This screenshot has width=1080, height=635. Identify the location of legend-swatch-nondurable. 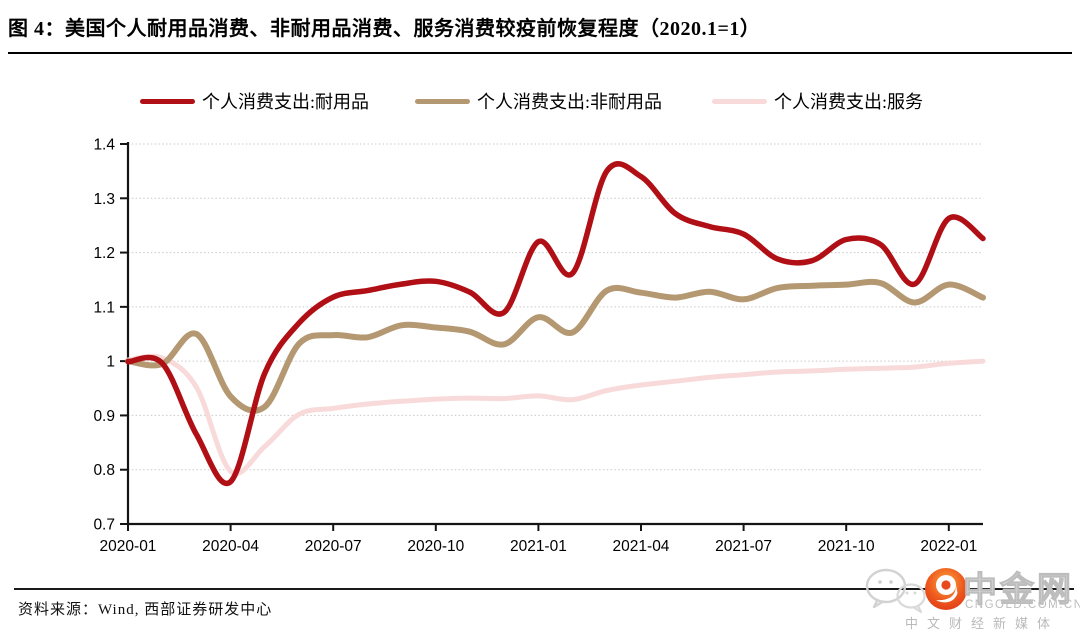
(442, 101).